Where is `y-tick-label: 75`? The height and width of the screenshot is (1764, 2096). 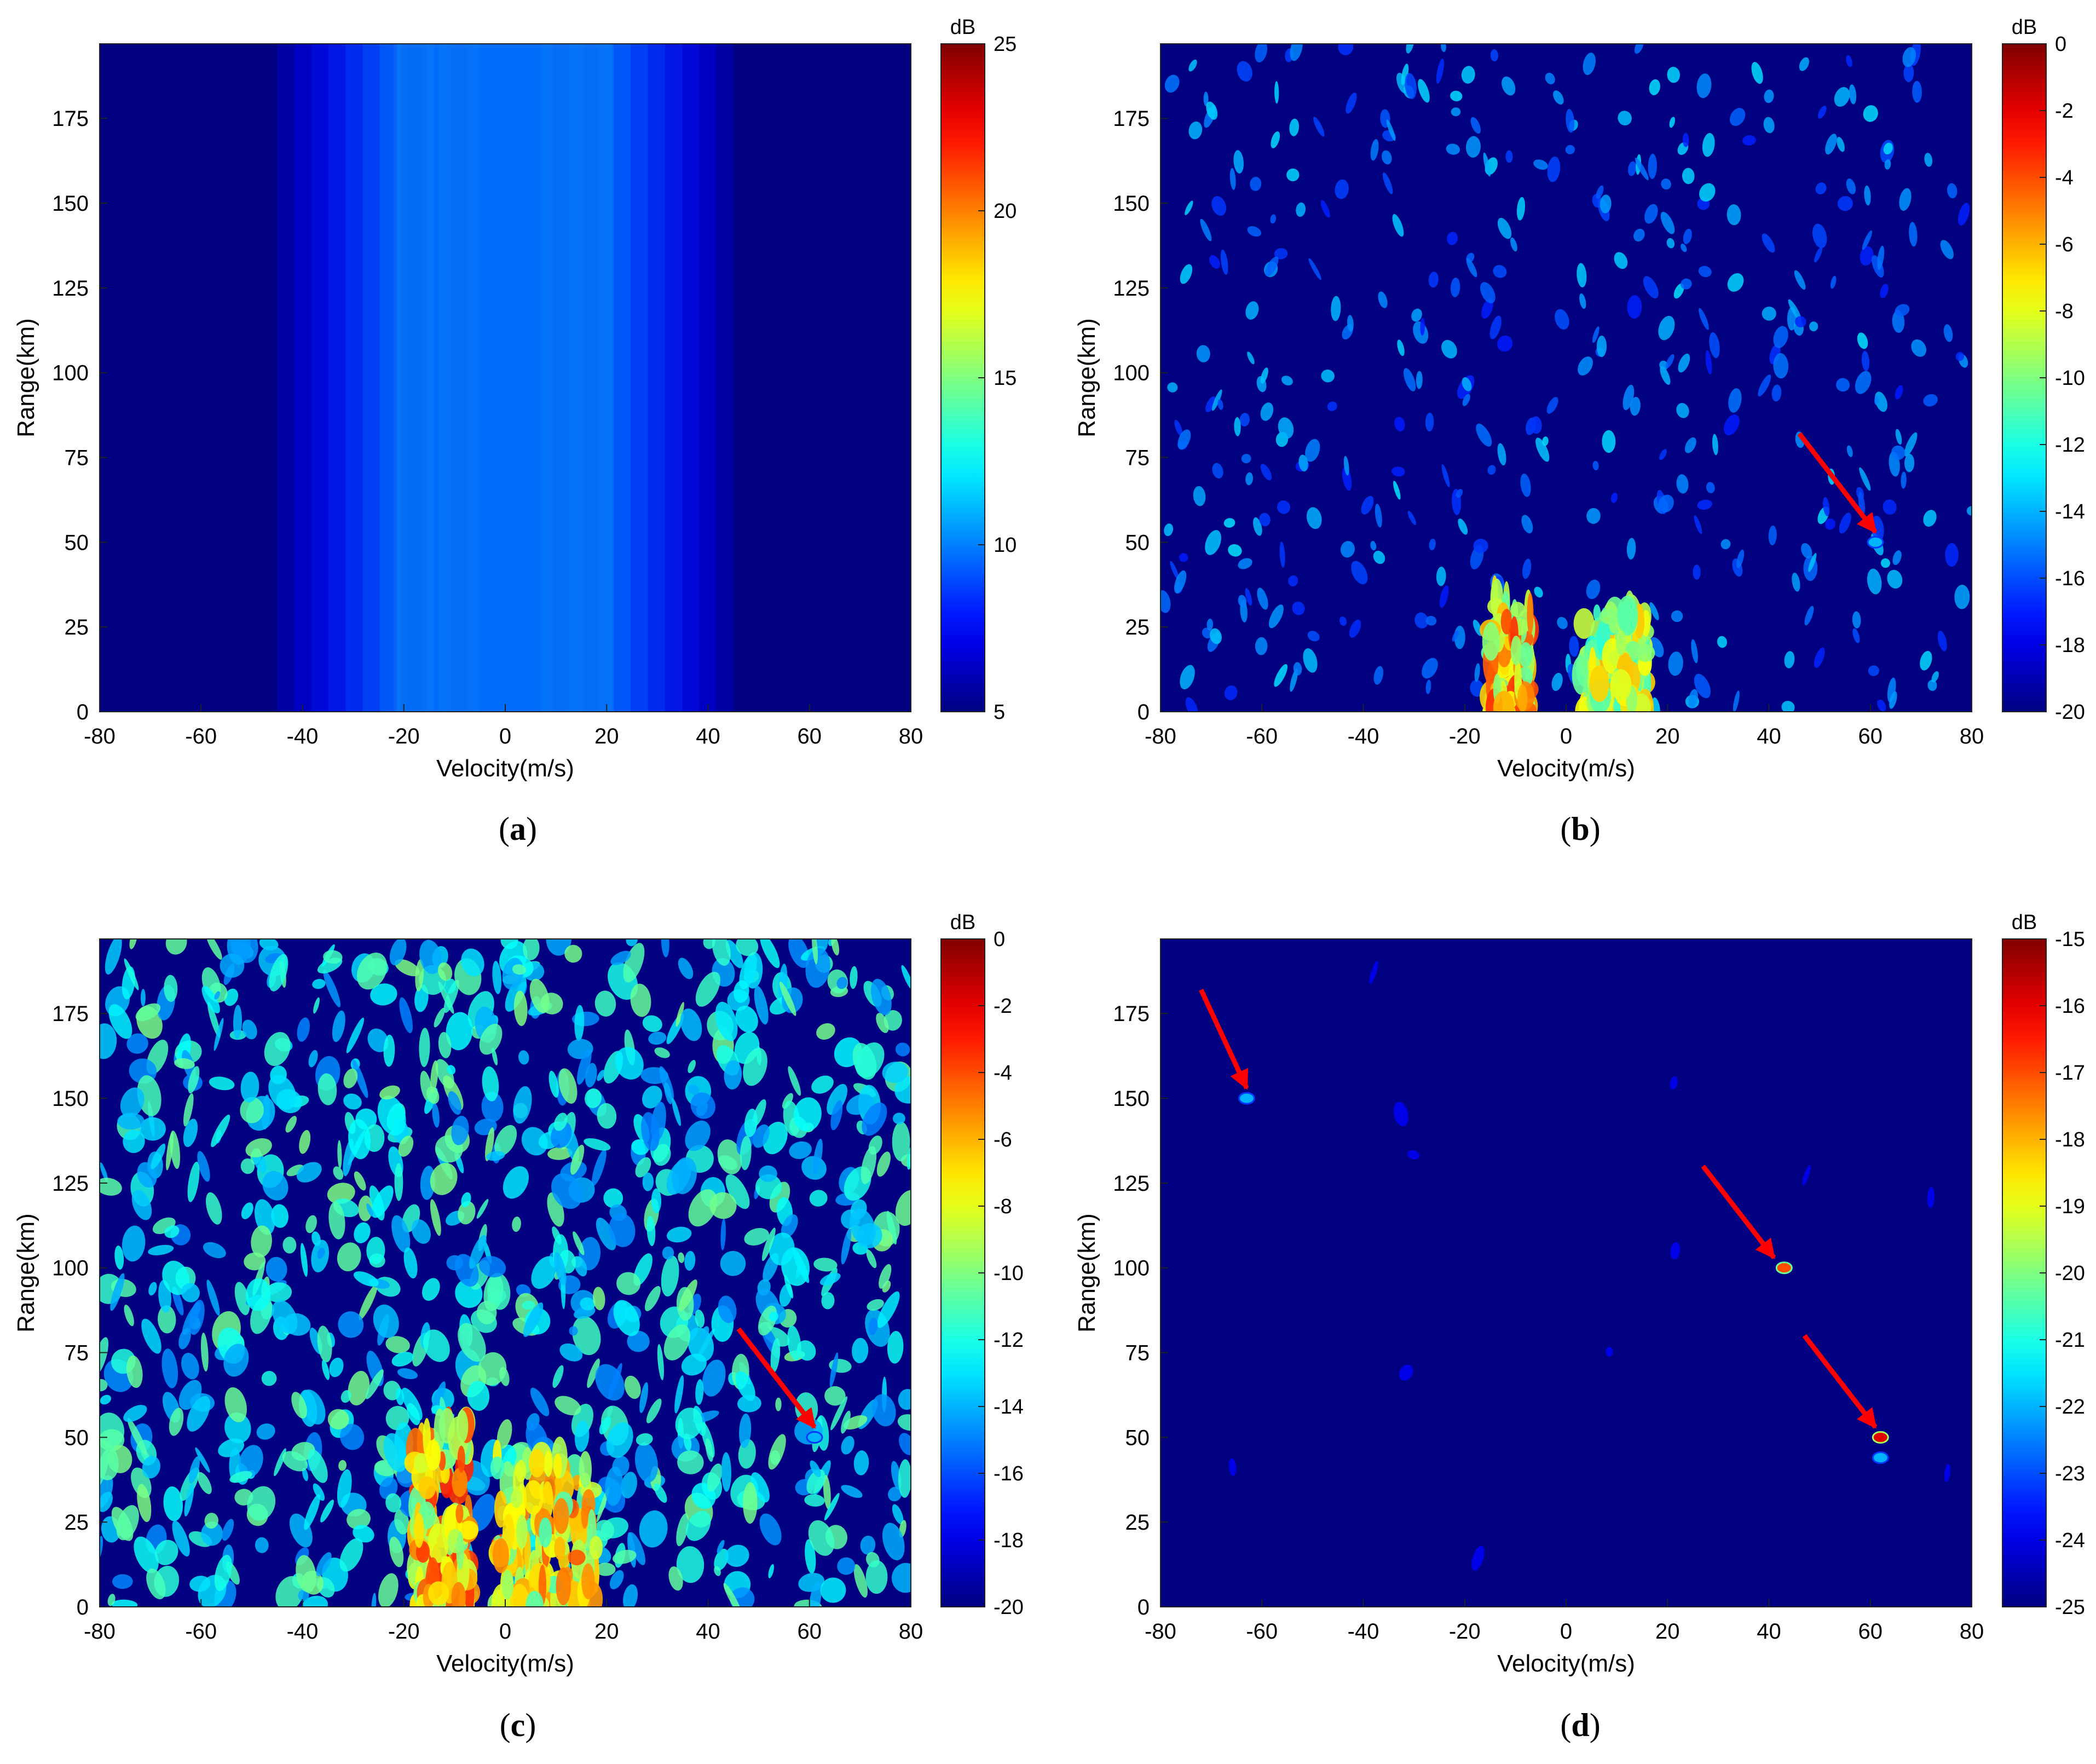 y-tick-label: 75 is located at coordinates (77, 458).